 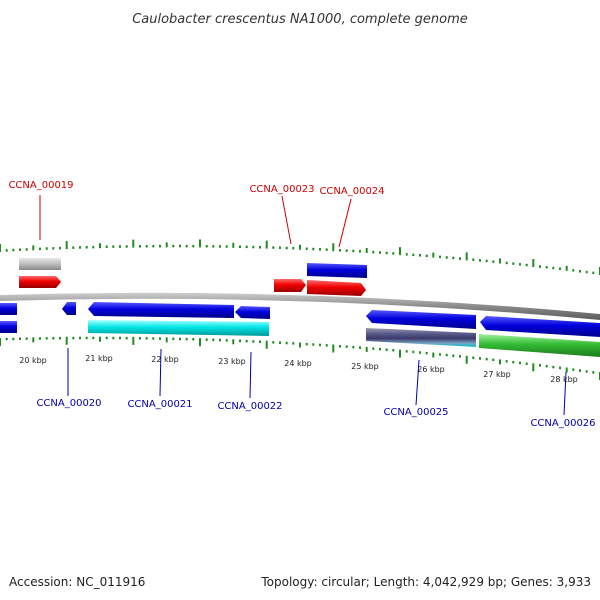 I want to click on gene-label-ccna-00022: CCNA_00022, so click(x=249, y=406).